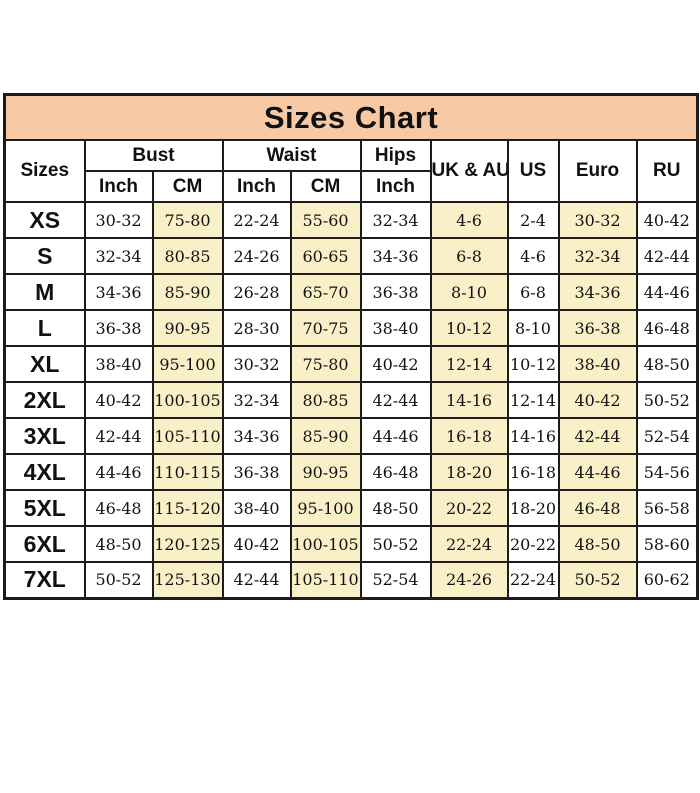 The width and height of the screenshot is (700, 793). What do you see at coordinates (469, 364) in the screenshot?
I see `cell-uk-au: 12-14` at bounding box center [469, 364].